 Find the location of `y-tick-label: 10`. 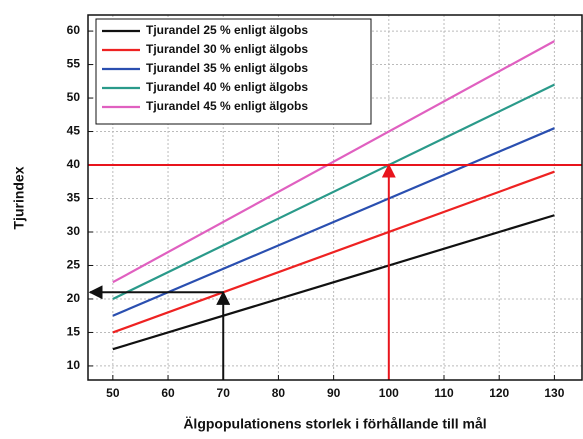

y-tick-label: 10 is located at coordinates (74, 365).